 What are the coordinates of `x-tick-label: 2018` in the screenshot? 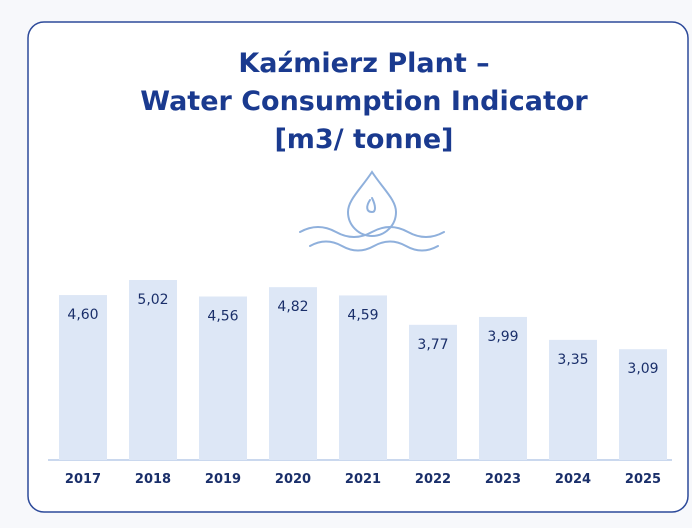 It's located at (153, 479).